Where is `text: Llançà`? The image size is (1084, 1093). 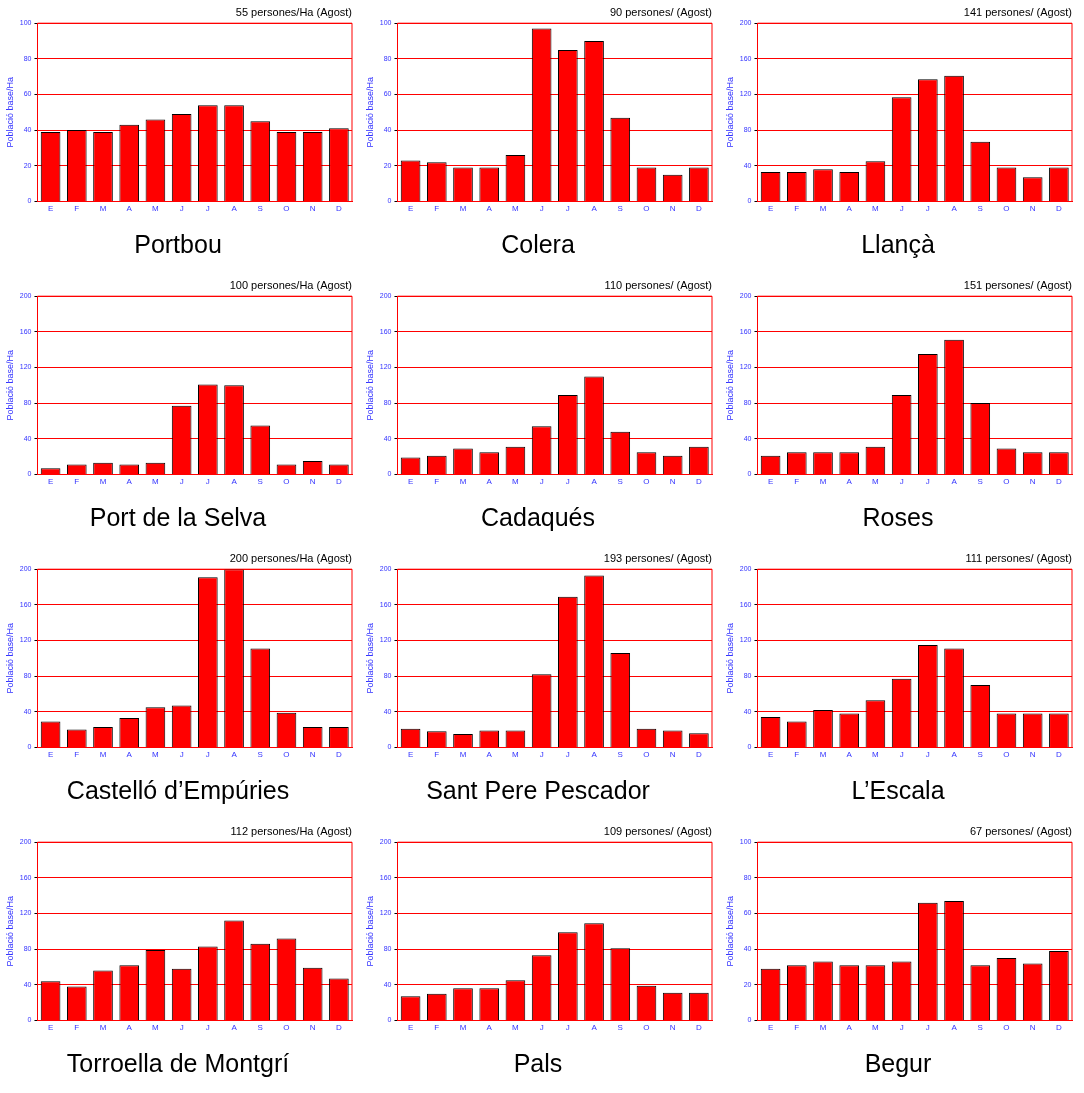
text: Llançà is located at coordinates (898, 243).